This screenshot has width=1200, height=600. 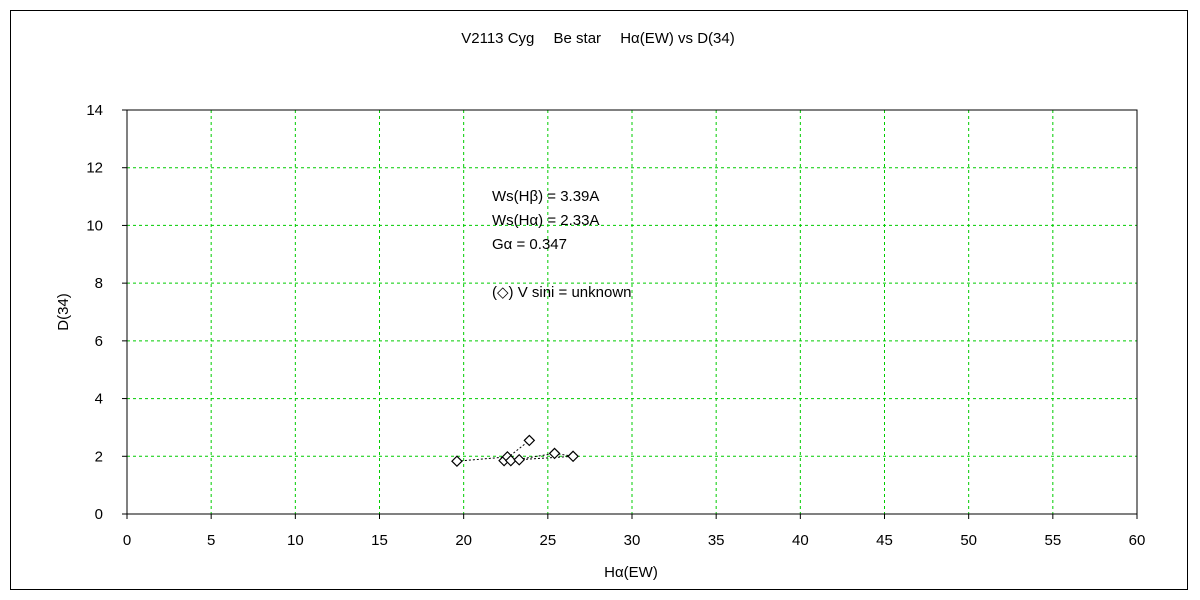 What do you see at coordinates (94, 225) in the screenshot?
I see `y-tick-label: 10` at bounding box center [94, 225].